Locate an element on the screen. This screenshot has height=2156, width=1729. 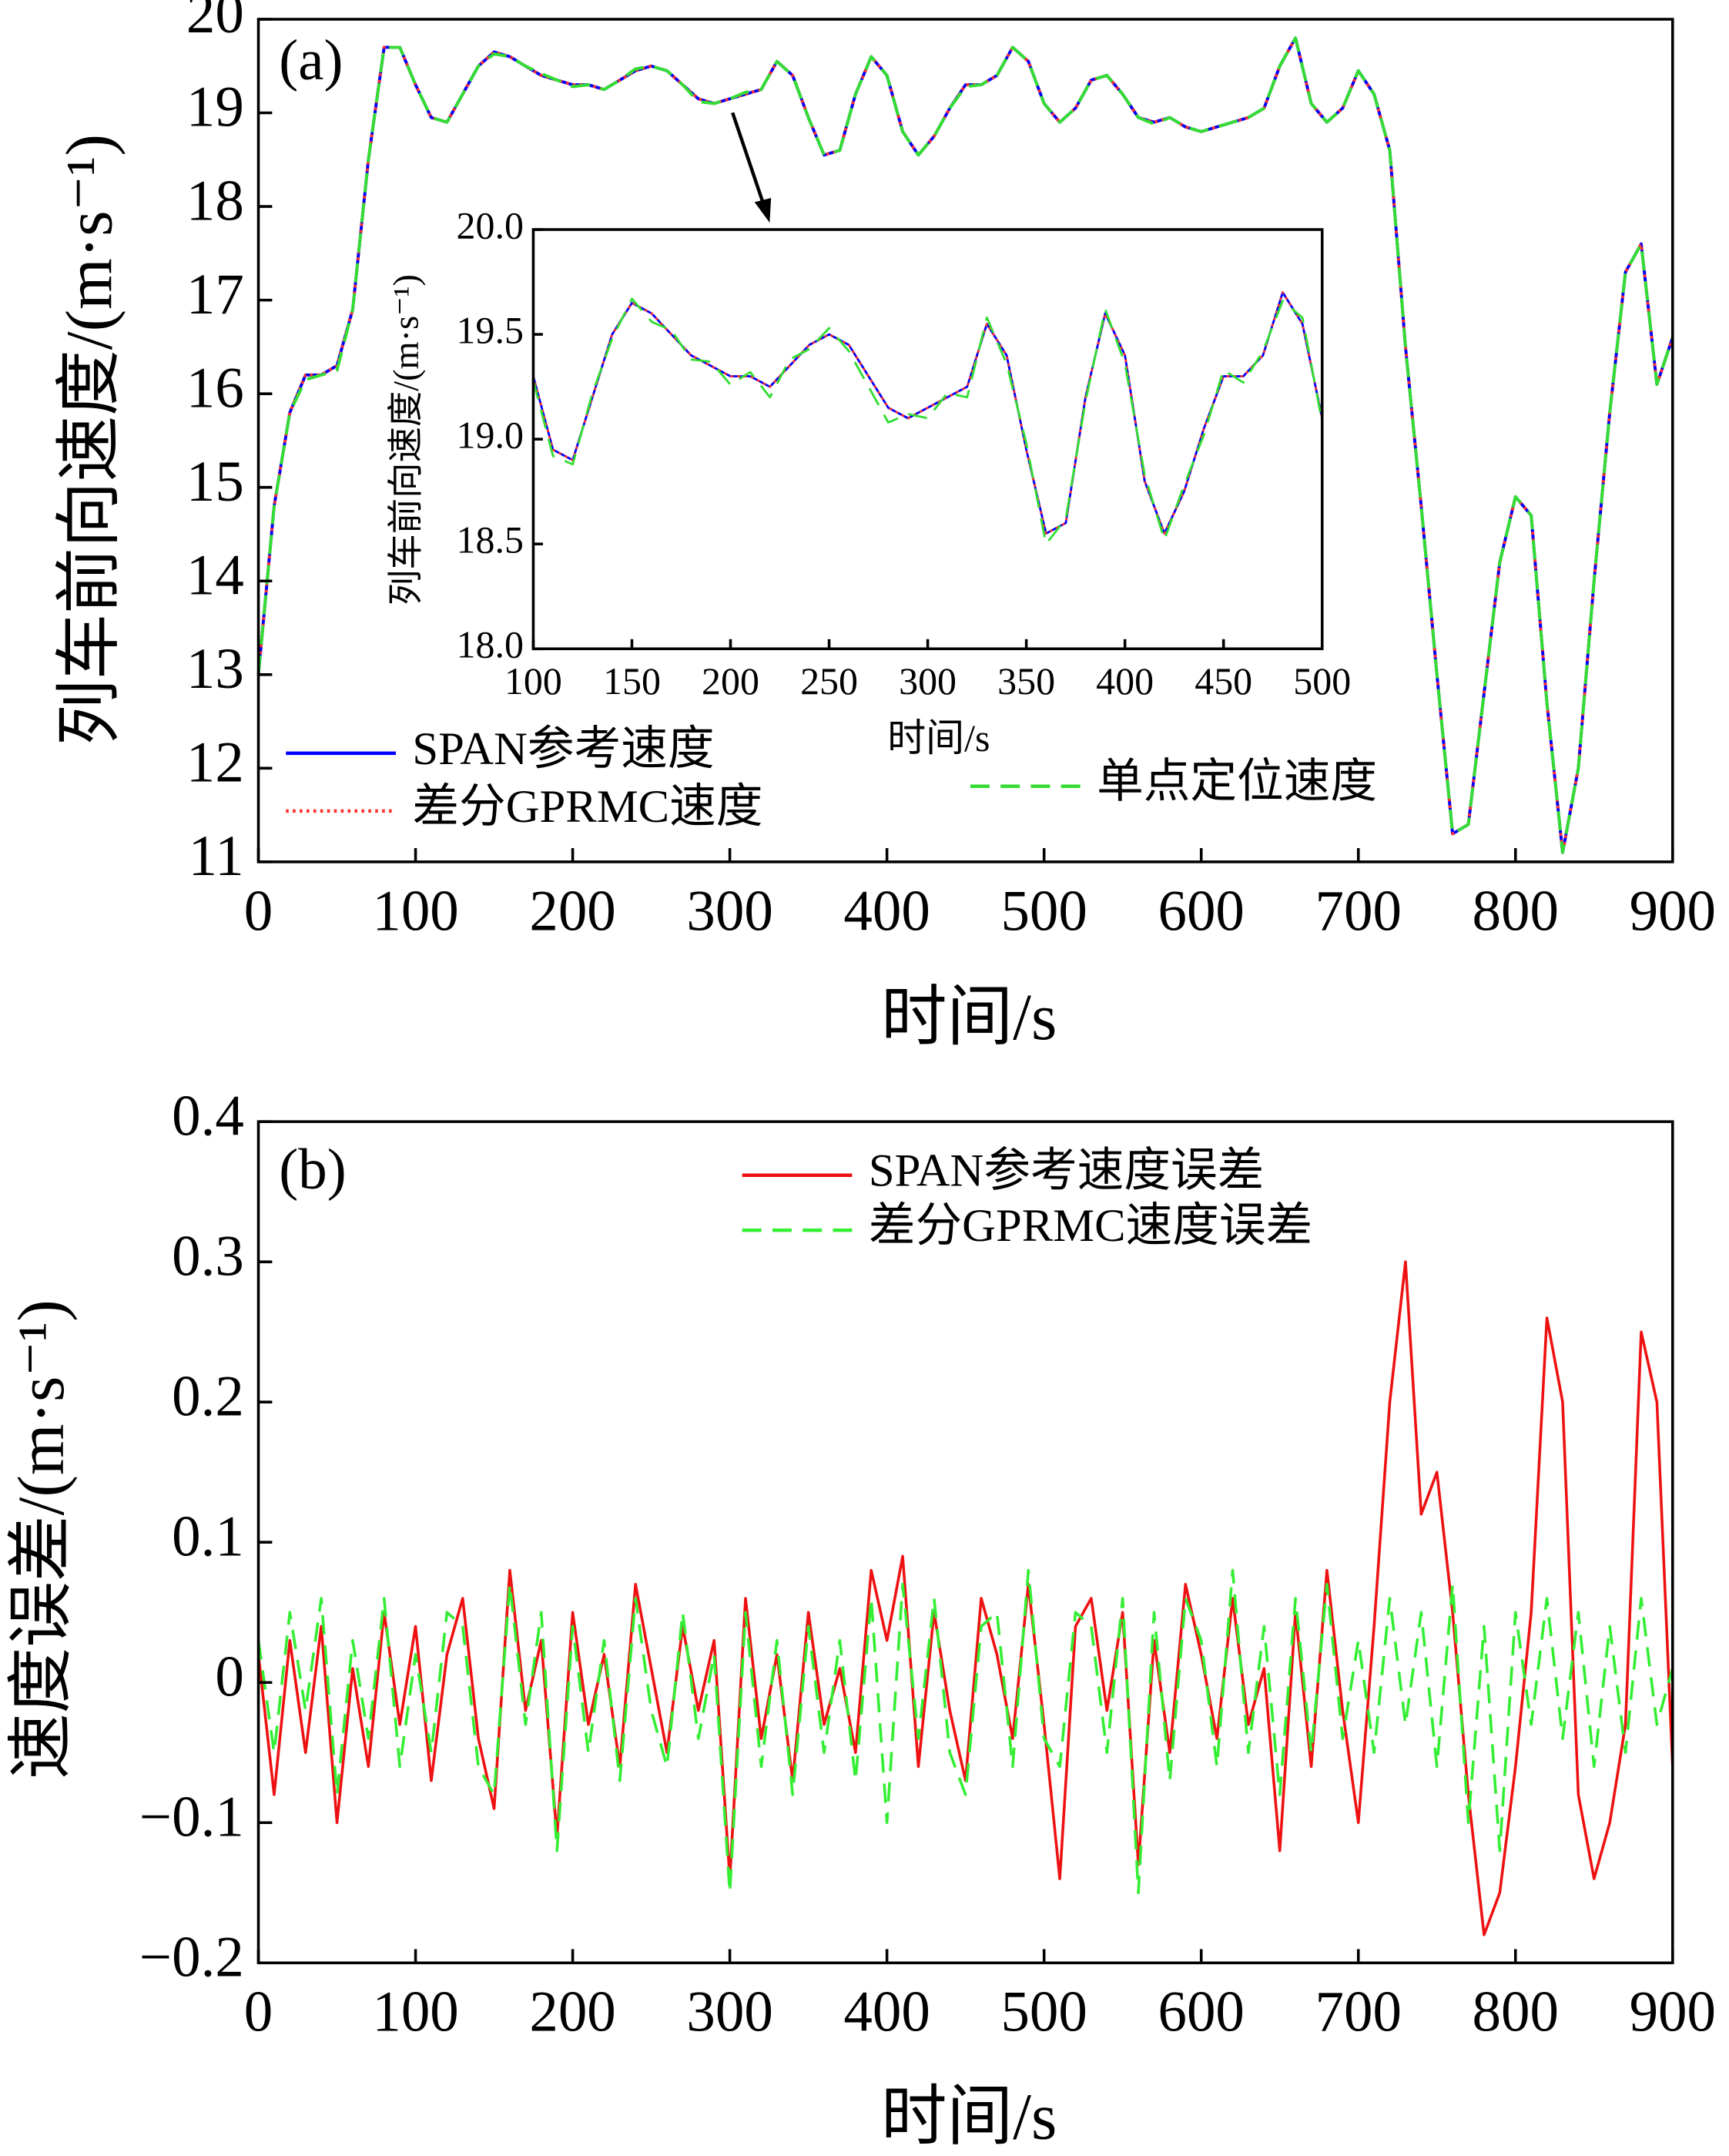
y-tick-label: 18.5 is located at coordinates (490, 540).